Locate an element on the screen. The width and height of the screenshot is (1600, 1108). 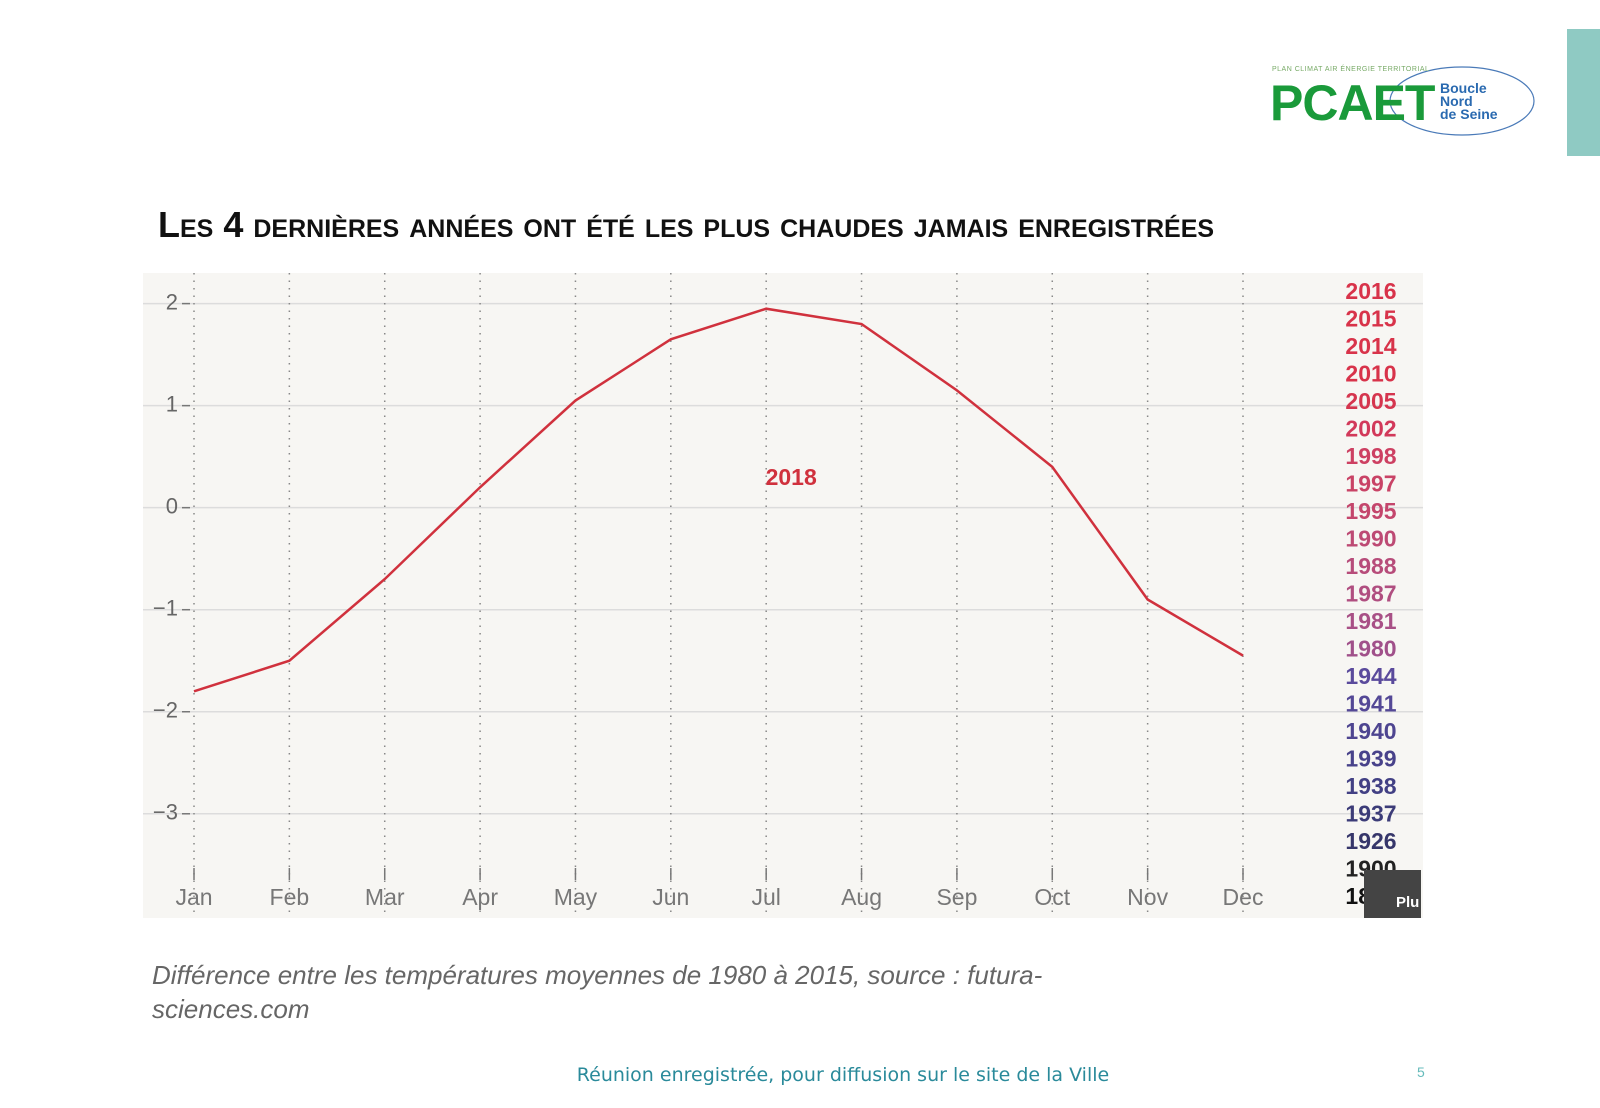
overlay-text: Plu is located at coordinates (1407, 902).